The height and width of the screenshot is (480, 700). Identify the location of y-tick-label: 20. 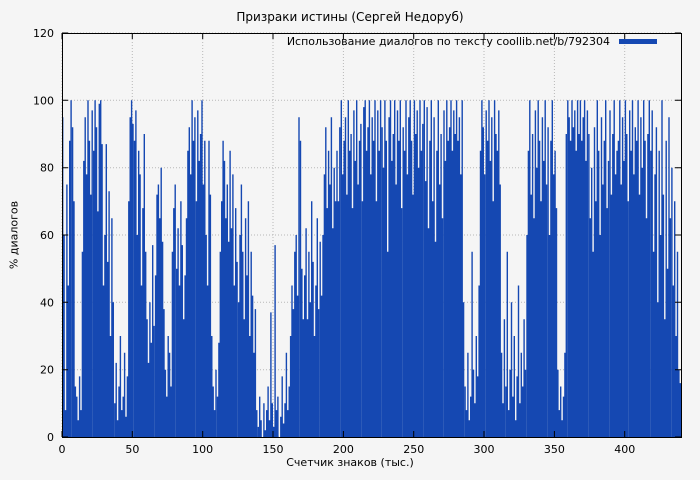
(47, 370).